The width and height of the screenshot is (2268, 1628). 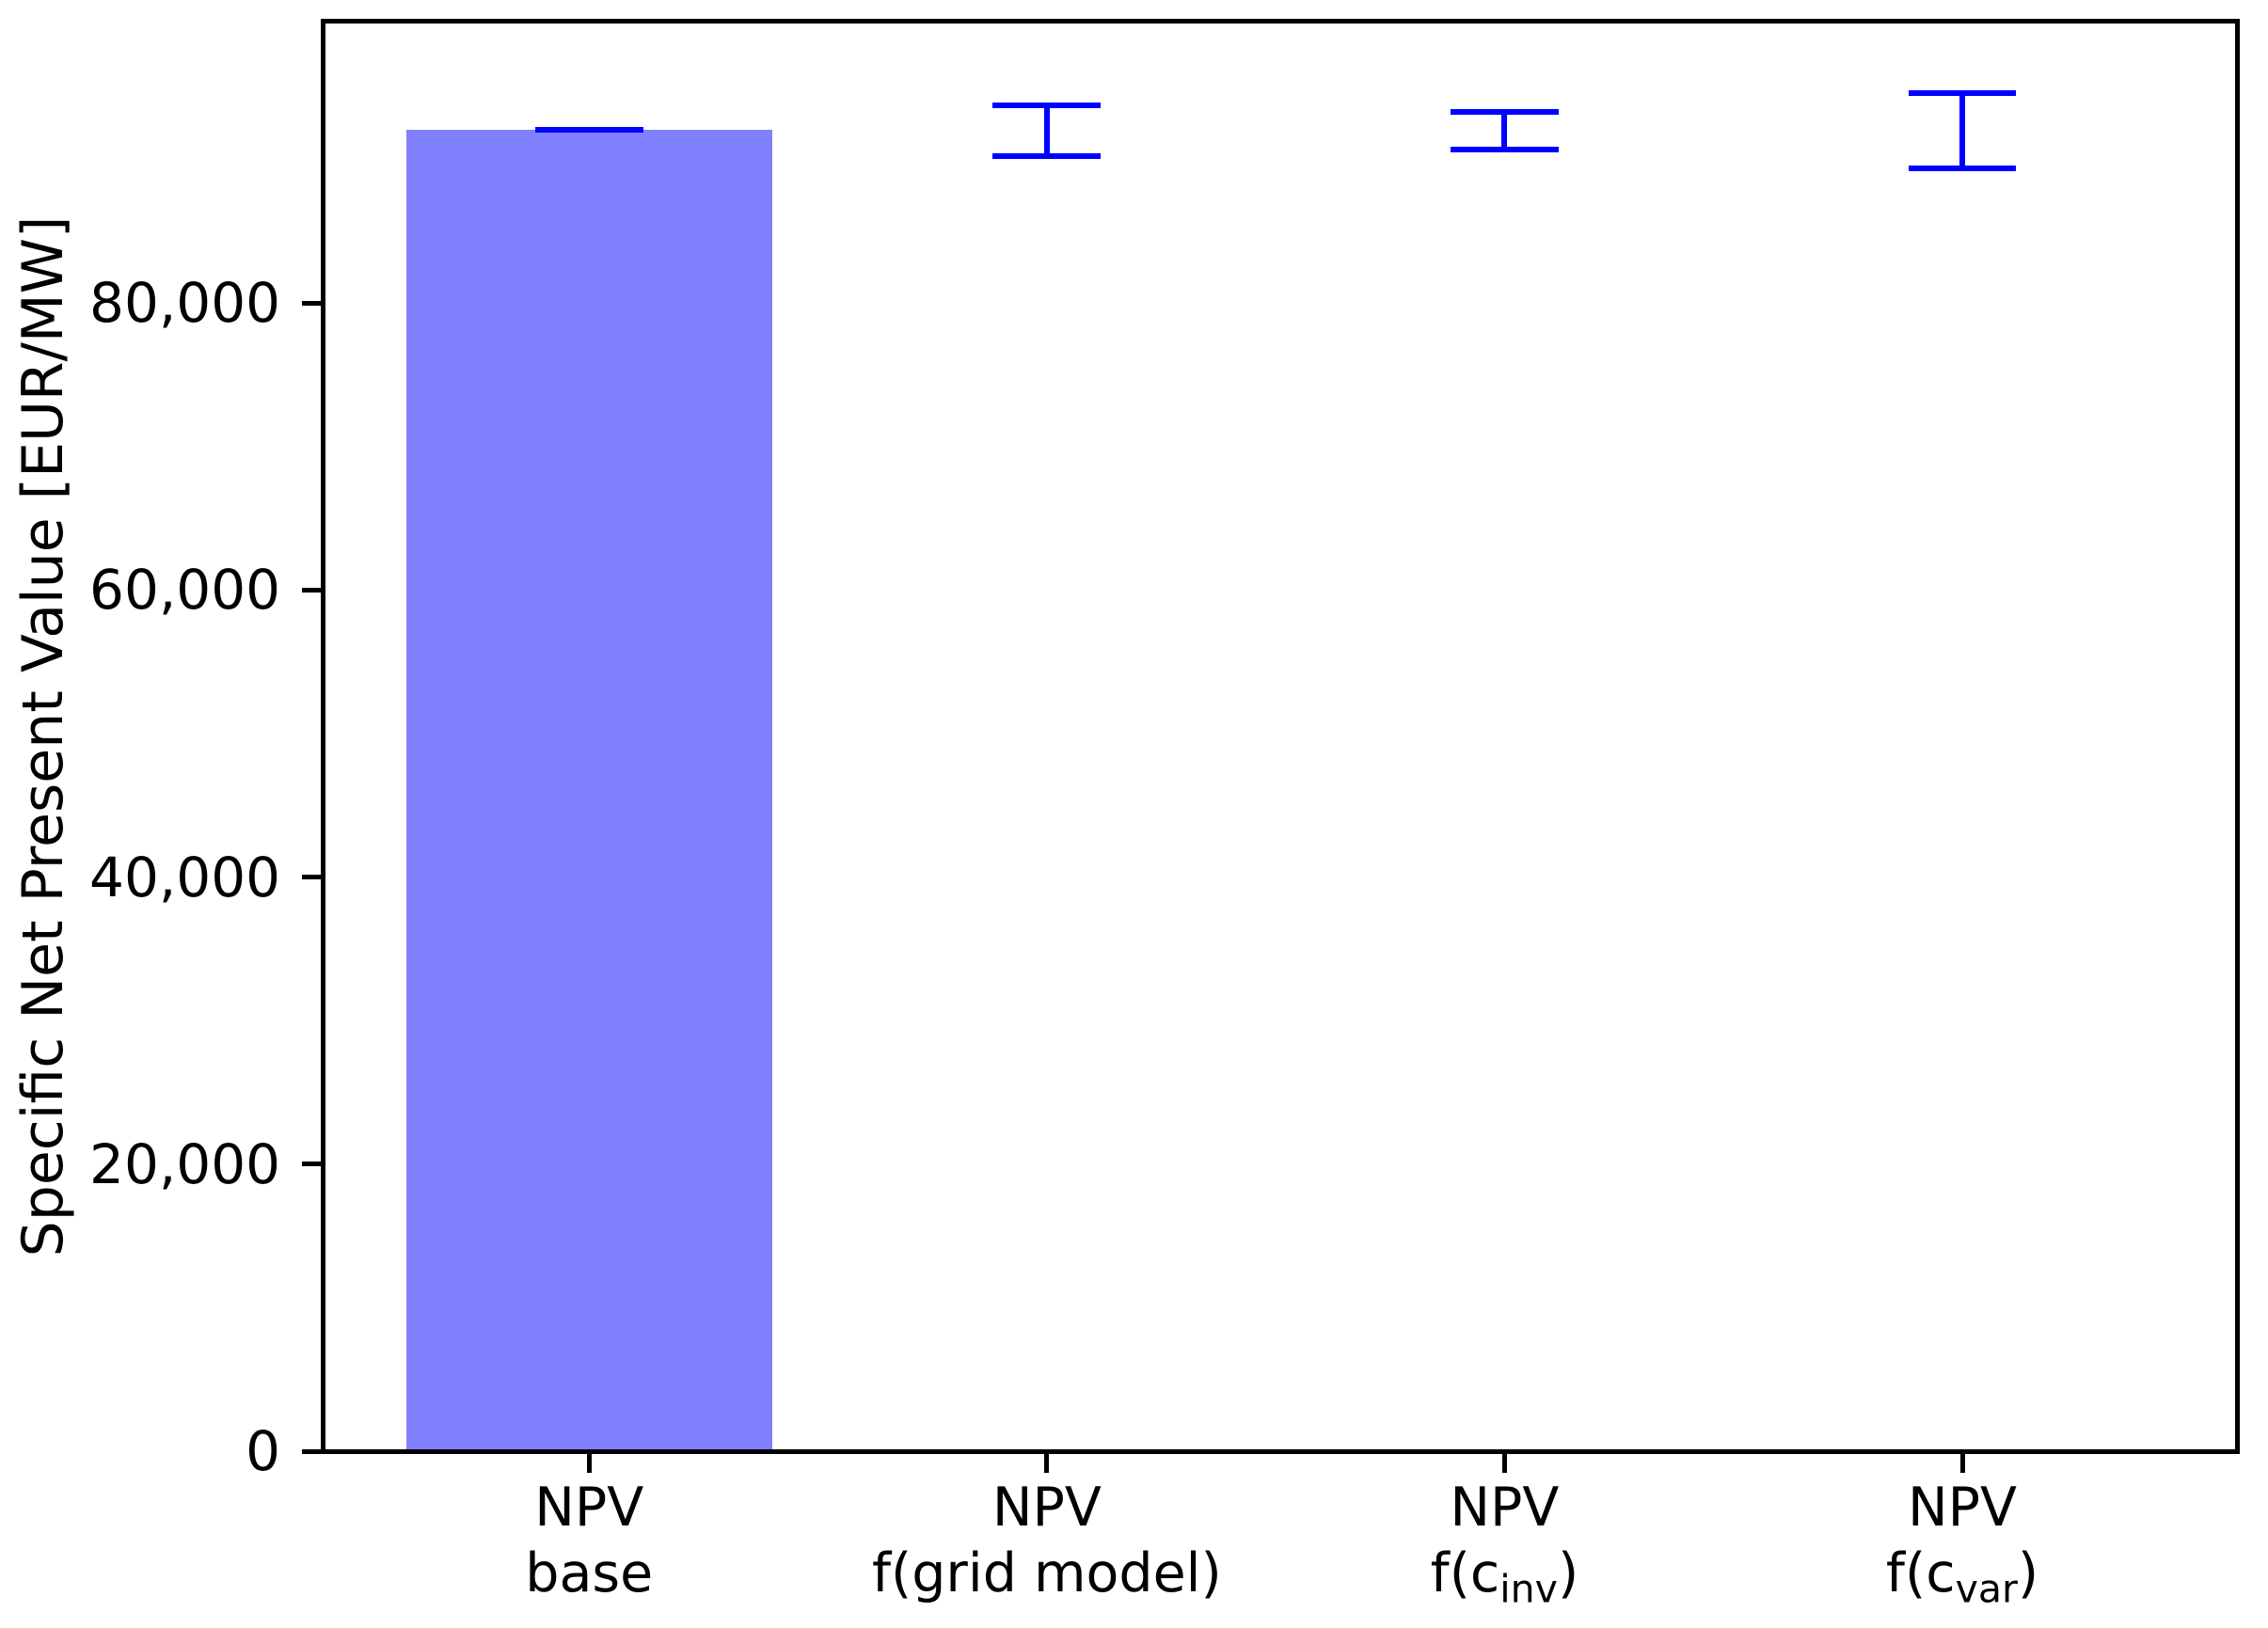 What do you see at coordinates (184, 1163) in the screenshot?
I see `y-tick-label: 20,000` at bounding box center [184, 1163].